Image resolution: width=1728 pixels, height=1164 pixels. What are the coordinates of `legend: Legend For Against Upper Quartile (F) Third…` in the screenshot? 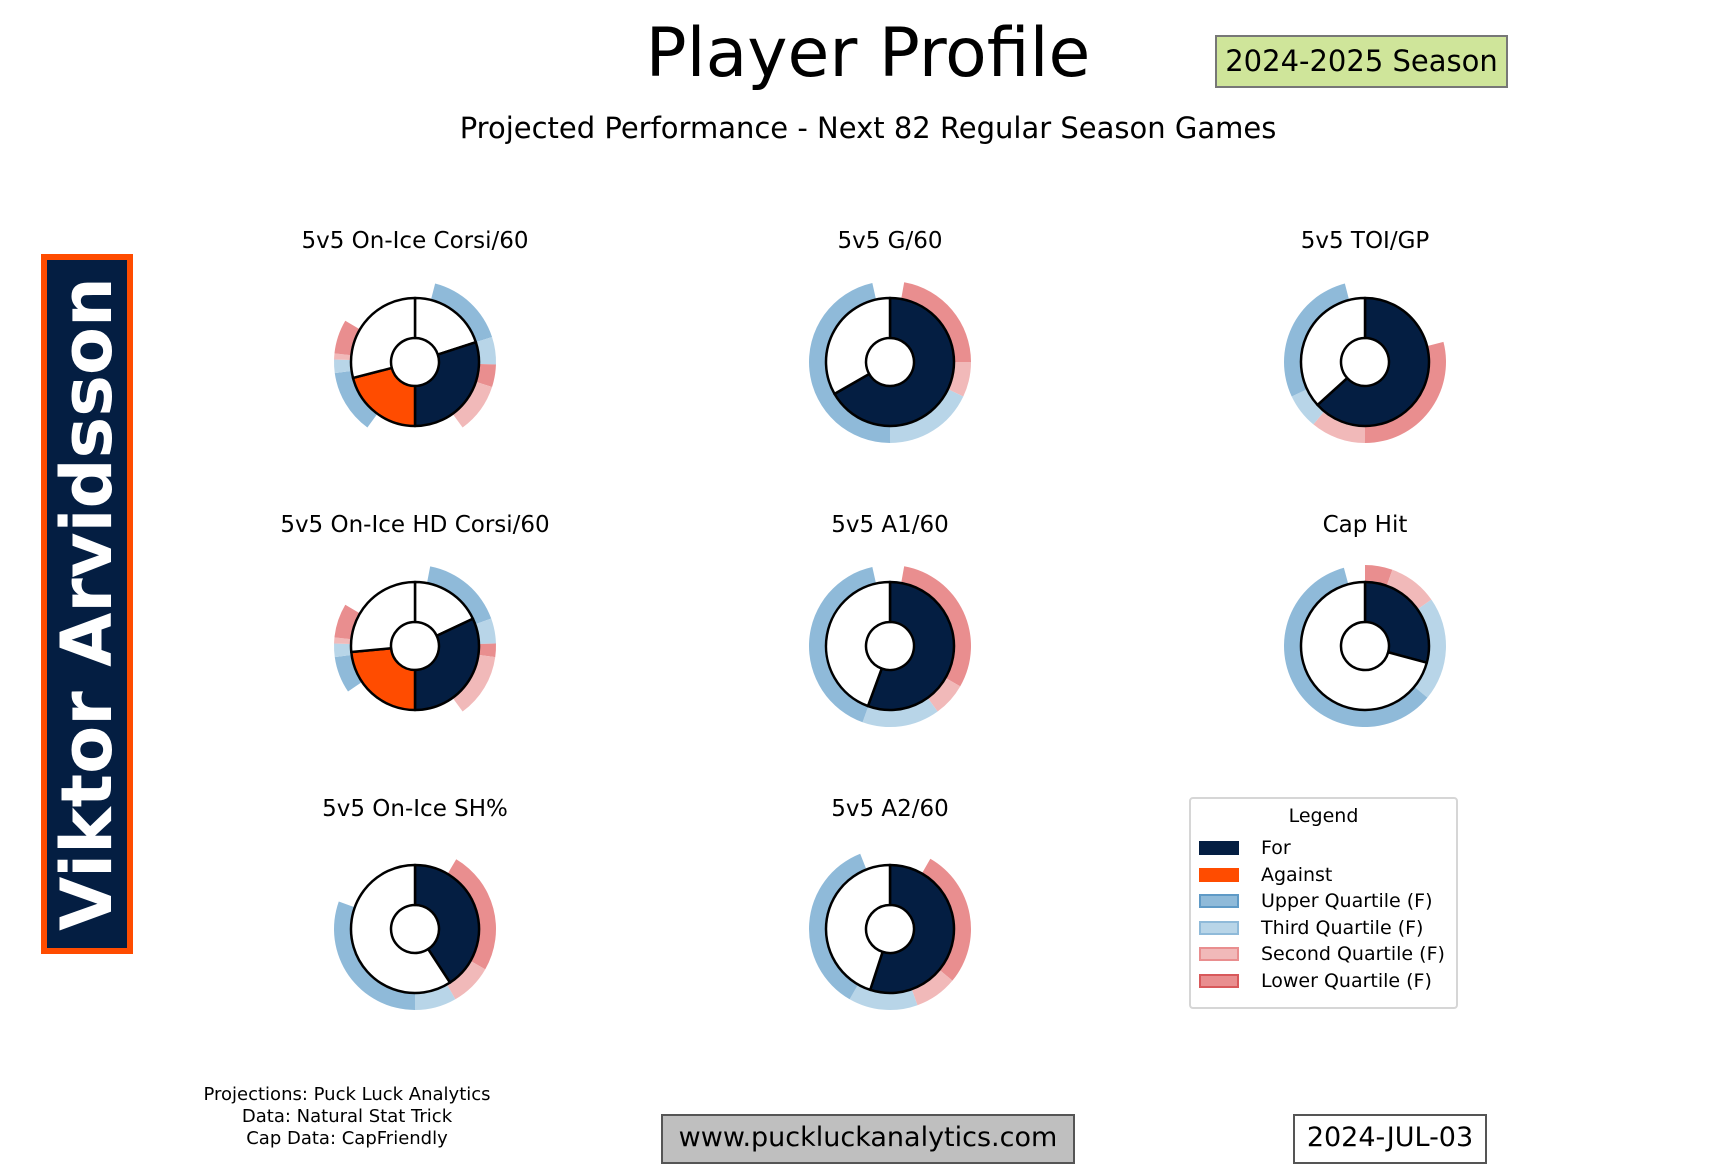 It's located at (1323, 903).